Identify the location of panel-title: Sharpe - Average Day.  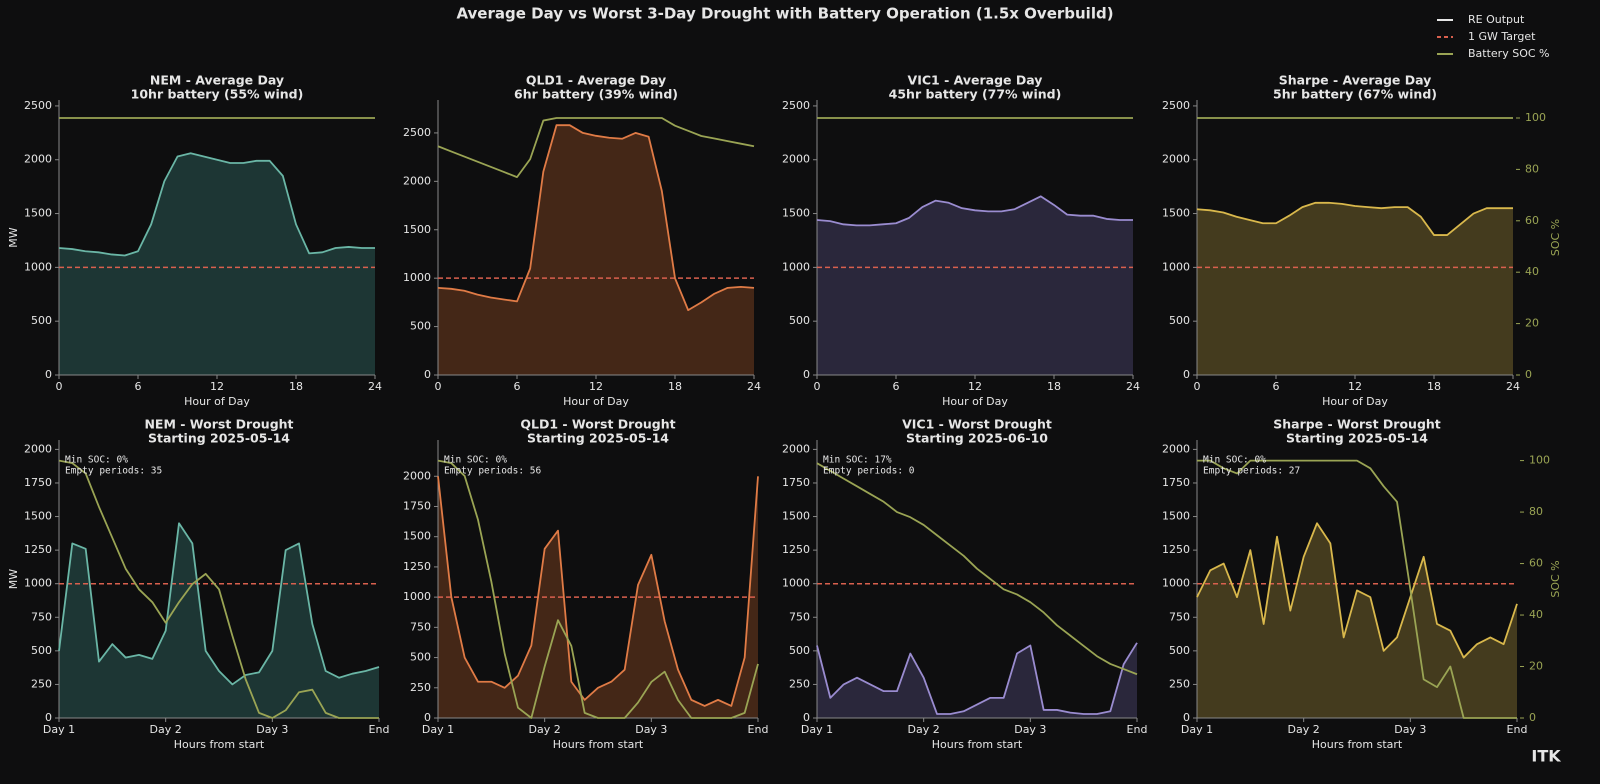
(1355, 80).